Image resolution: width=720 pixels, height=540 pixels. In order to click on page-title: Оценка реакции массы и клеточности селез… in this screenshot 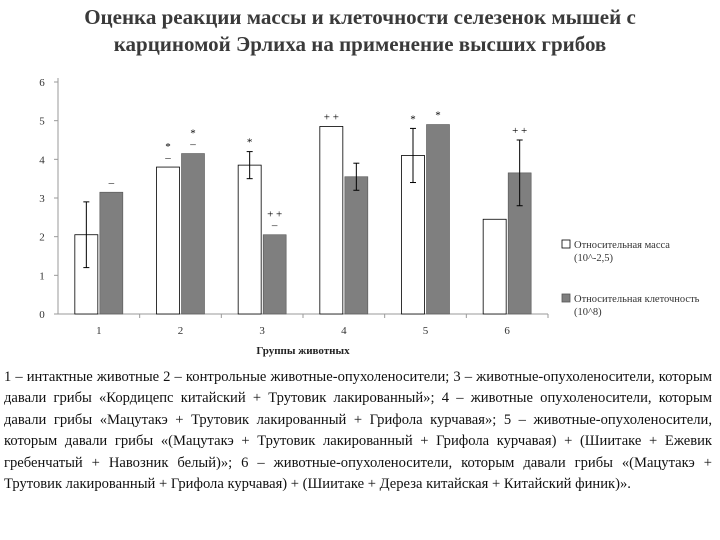, I will do `click(360, 31)`.